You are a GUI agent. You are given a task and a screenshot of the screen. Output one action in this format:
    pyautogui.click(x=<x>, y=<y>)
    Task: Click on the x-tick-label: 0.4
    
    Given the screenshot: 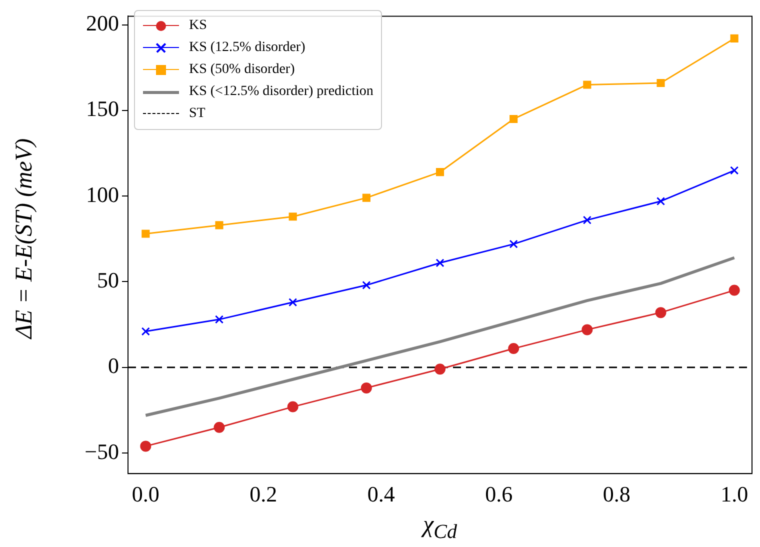 What is the action you would take?
    pyautogui.click(x=381, y=494)
    